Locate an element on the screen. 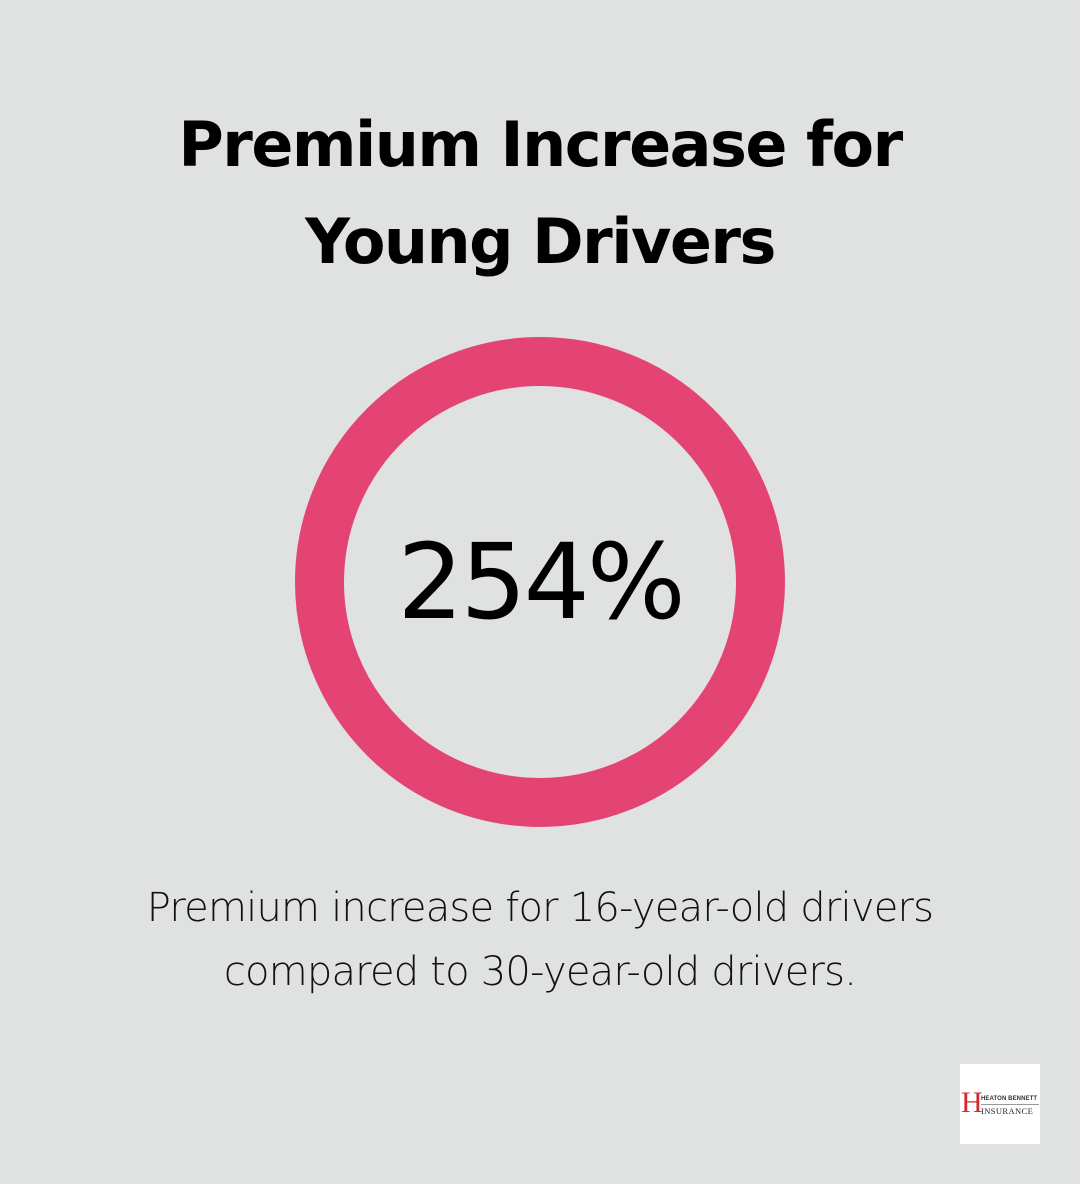 This screenshot has height=1184, width=1080. company-logo: H HEATON BENNETT INSURANCE is located at coordinates (1000, 1104).